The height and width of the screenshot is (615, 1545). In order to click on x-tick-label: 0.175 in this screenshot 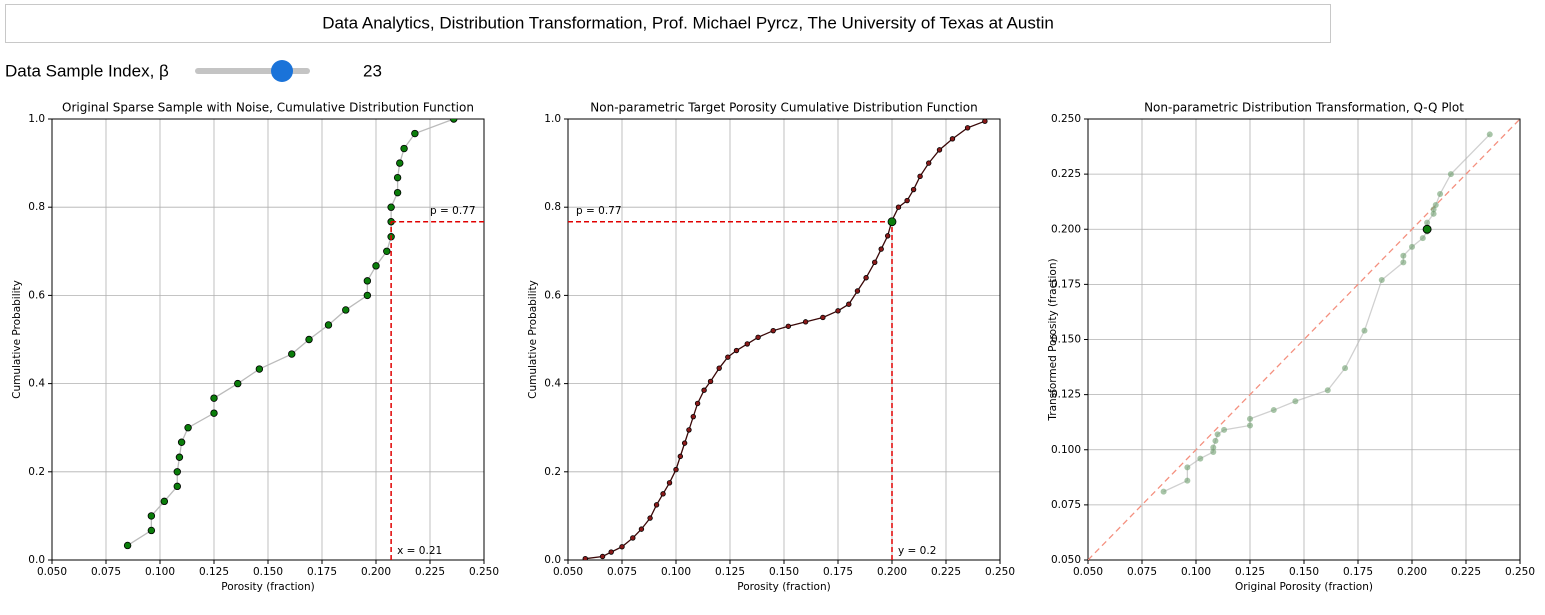, I will do `click(1358, 572)`.